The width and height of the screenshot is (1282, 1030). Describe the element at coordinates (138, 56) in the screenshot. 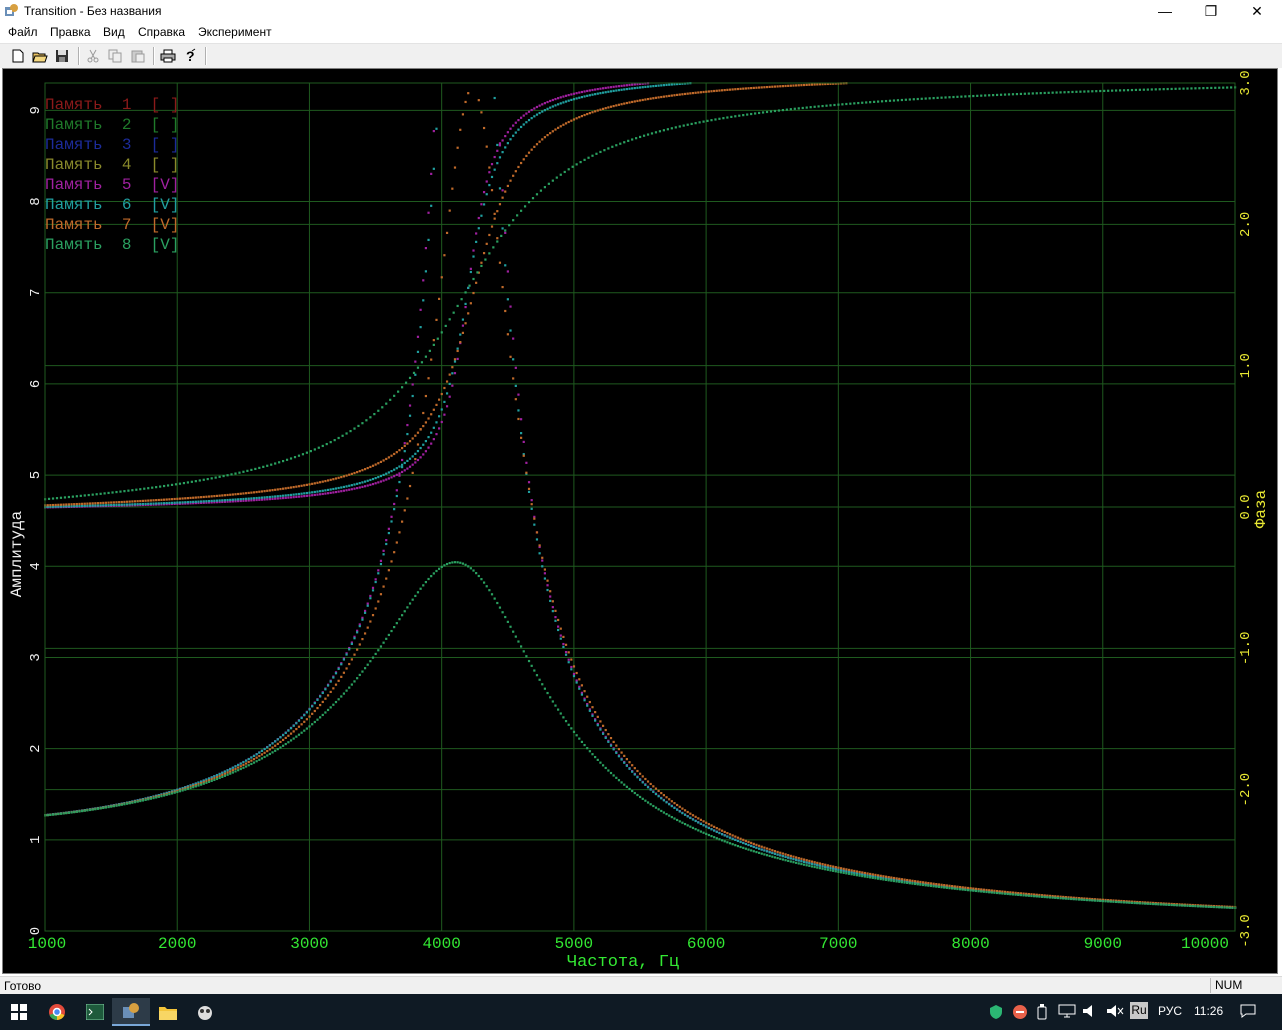

I see `paste-icon` at that location.